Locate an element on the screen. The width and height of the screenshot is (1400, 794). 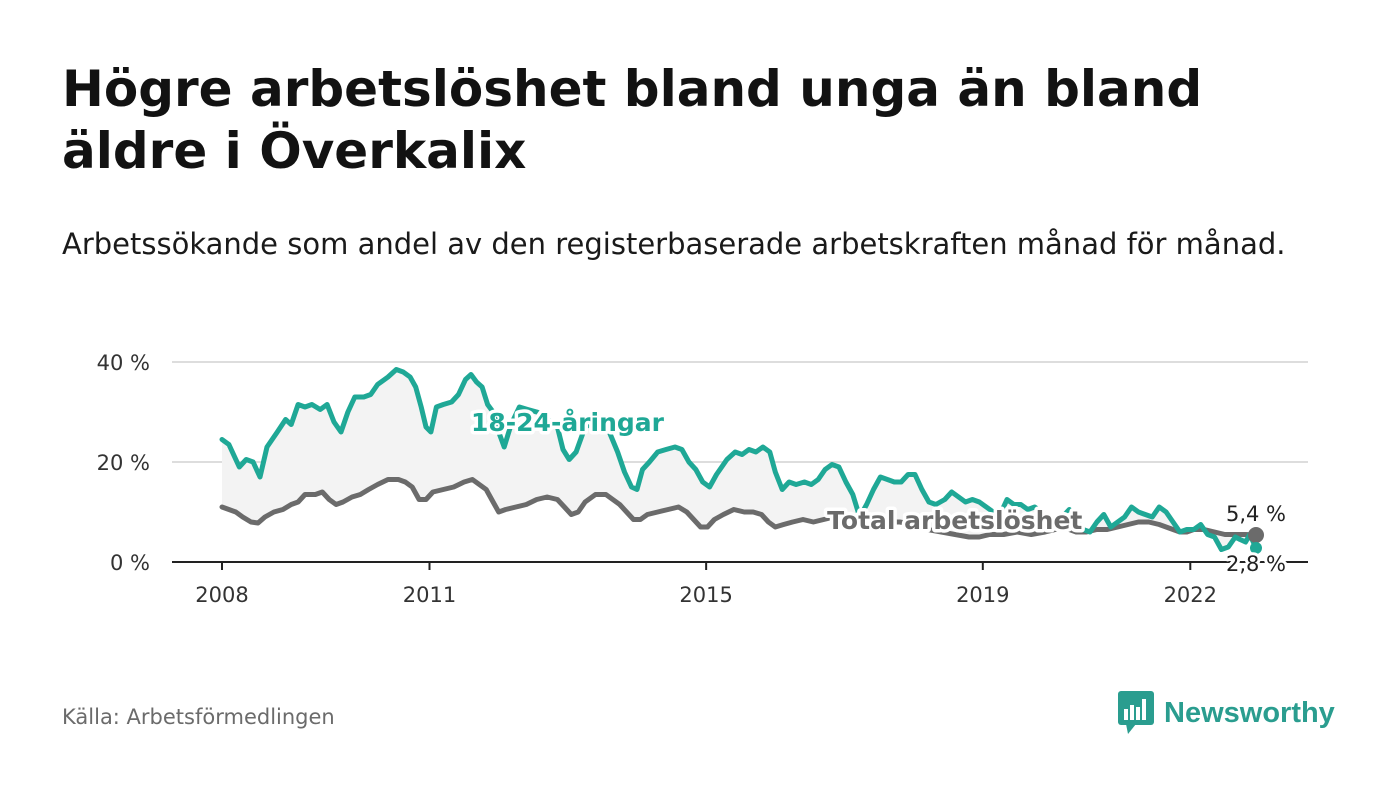
y-tick-label: 40 % is located at coordinates (123, 363).